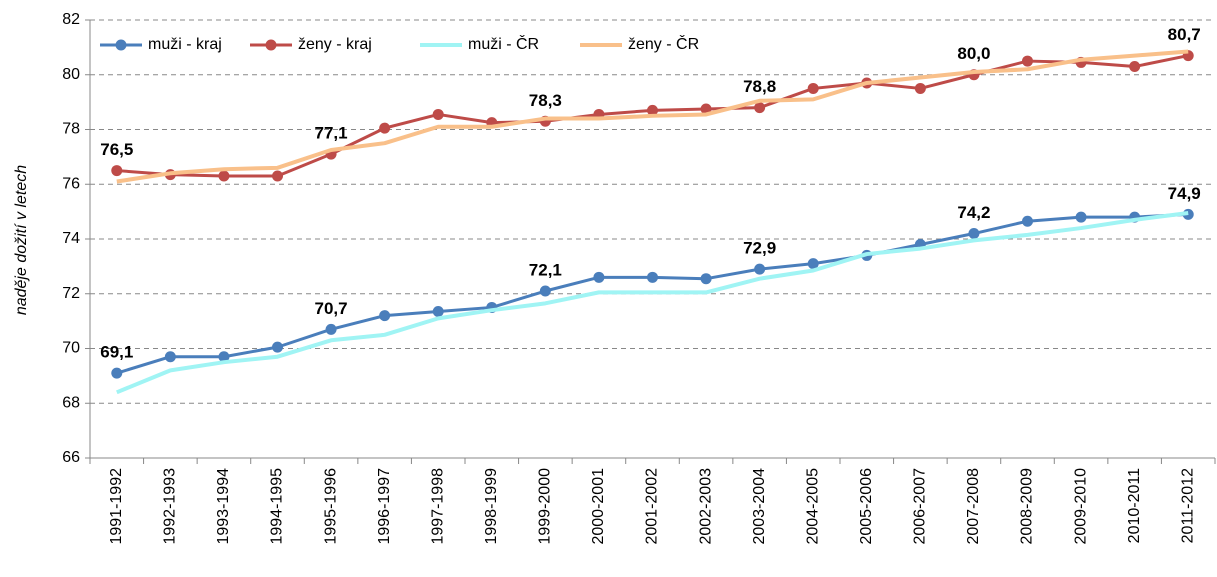 Image resolution: width=1217 pixels, height=577 pixels. I want to click on y-tick-label: 78, so click(71, 129).